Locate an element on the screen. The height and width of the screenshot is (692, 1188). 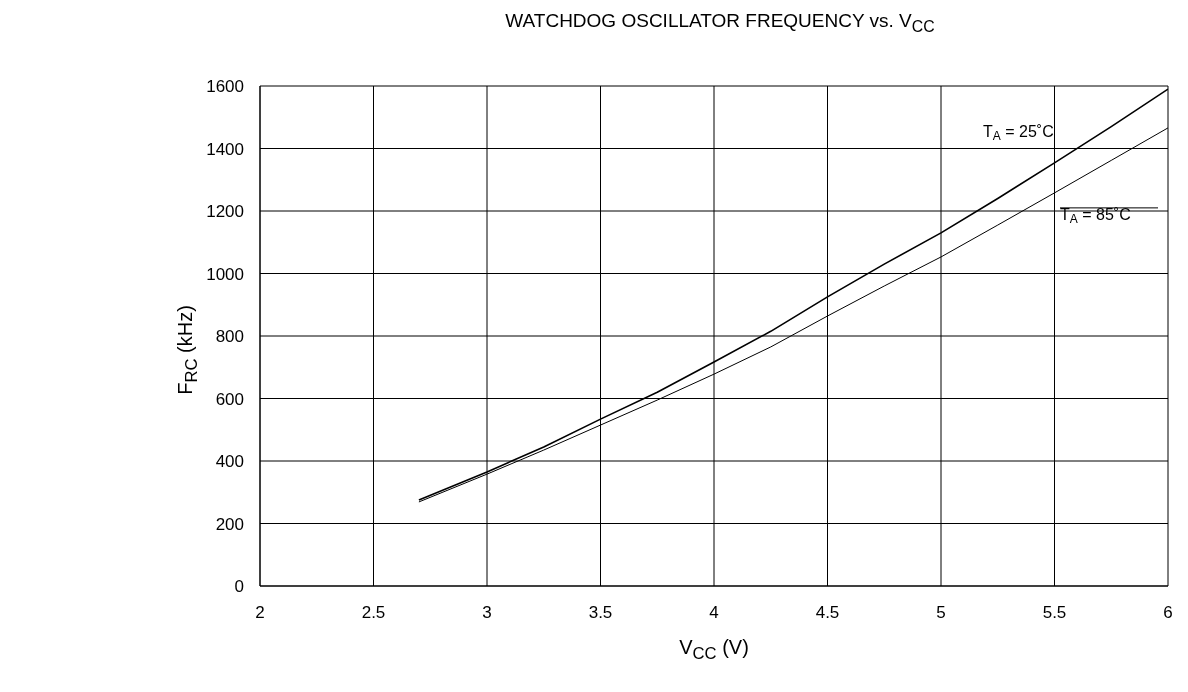
series-label: T$_{A}$ = 85˚C is located at coordinates (1095, 215).